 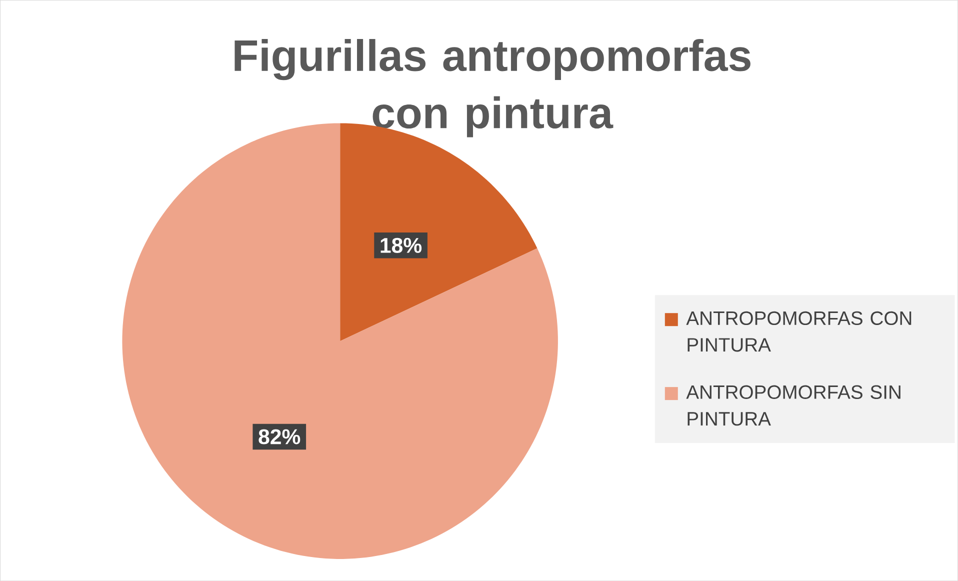 What do you see at coordinates (401, 245) in the screenshot?
I see `data-label: 18%` at bounding box center [401, 245].